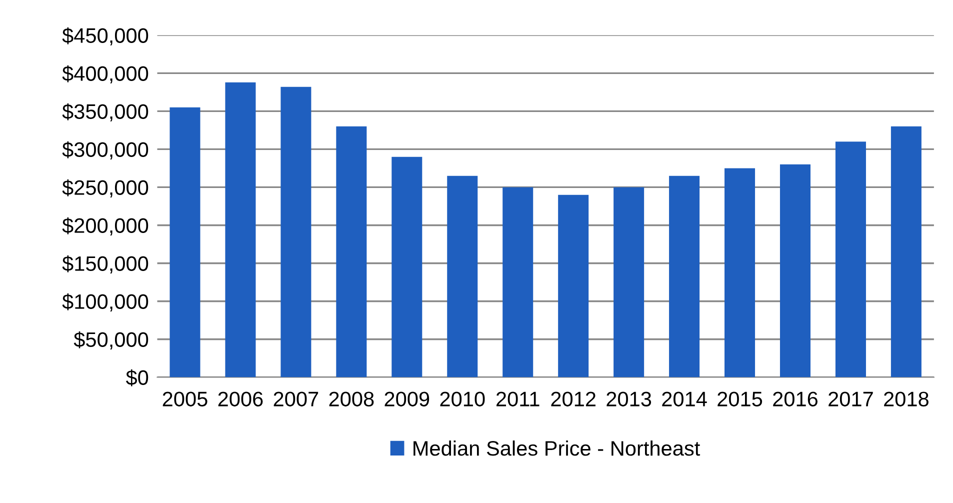 This screenshot has width=953, height=503. I want to click on x-tick-label: 2011, so click(518, 399).